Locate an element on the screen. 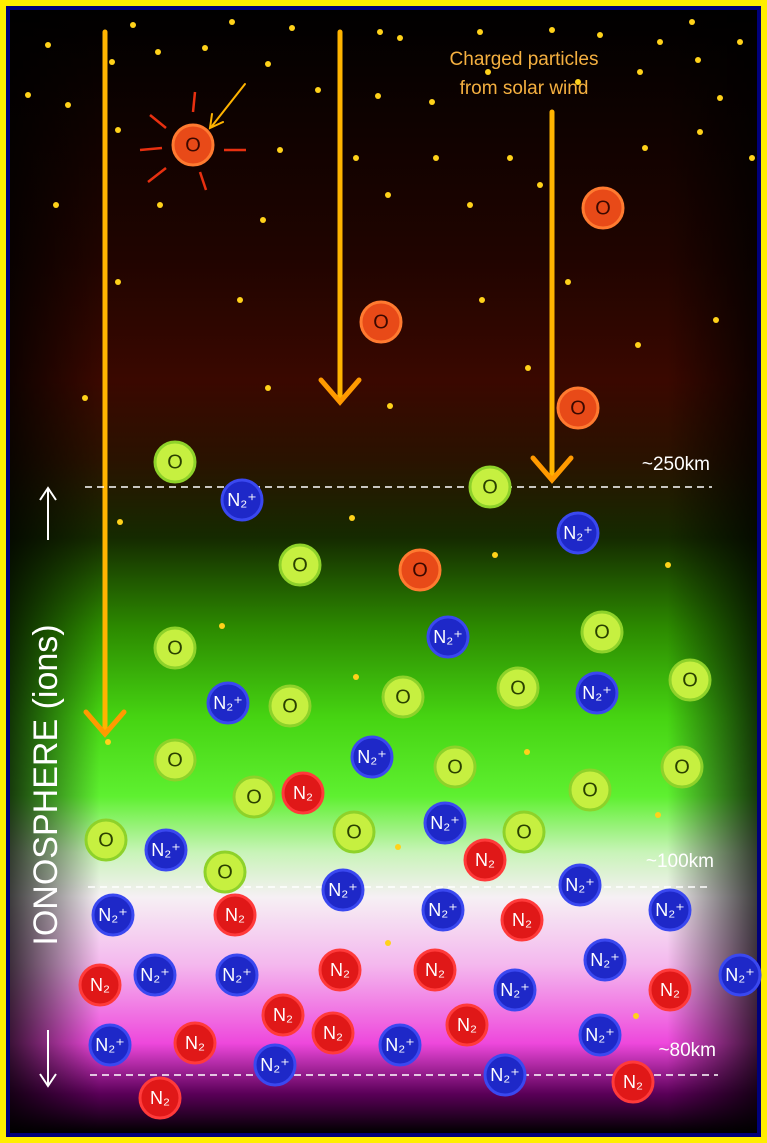  sun-rays is located at coordinates (192, 141).